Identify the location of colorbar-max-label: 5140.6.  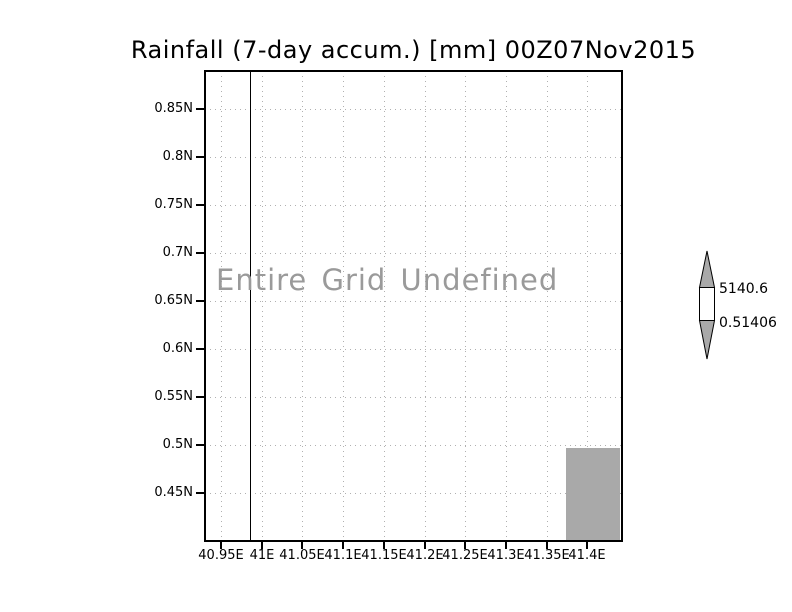
(743, 289).